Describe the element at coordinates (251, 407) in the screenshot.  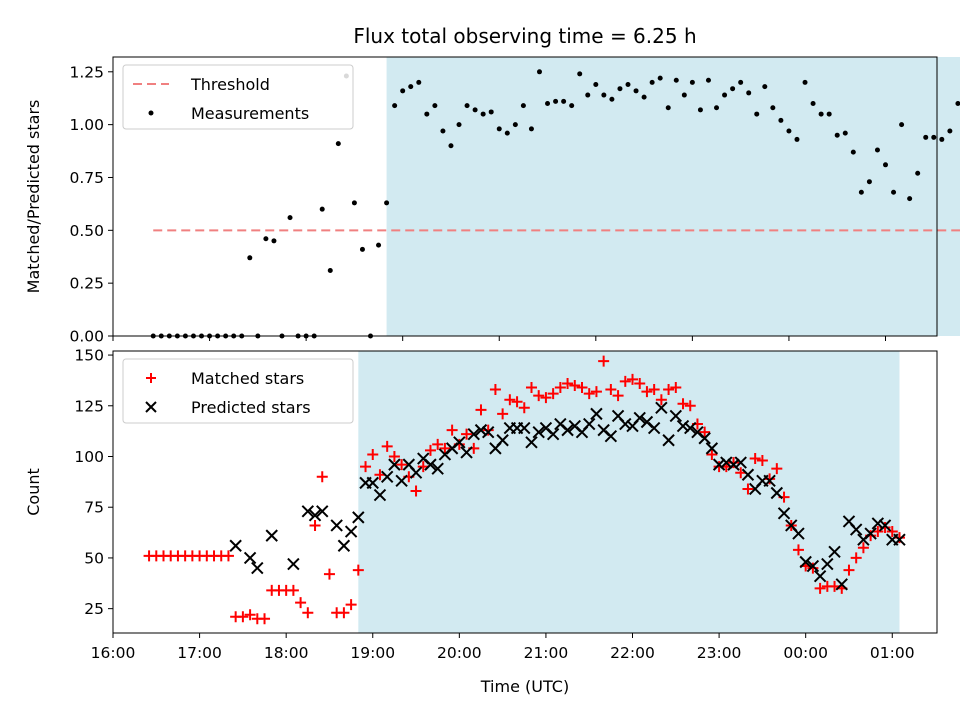
I see `legend-label: Predicted stars` at that location.